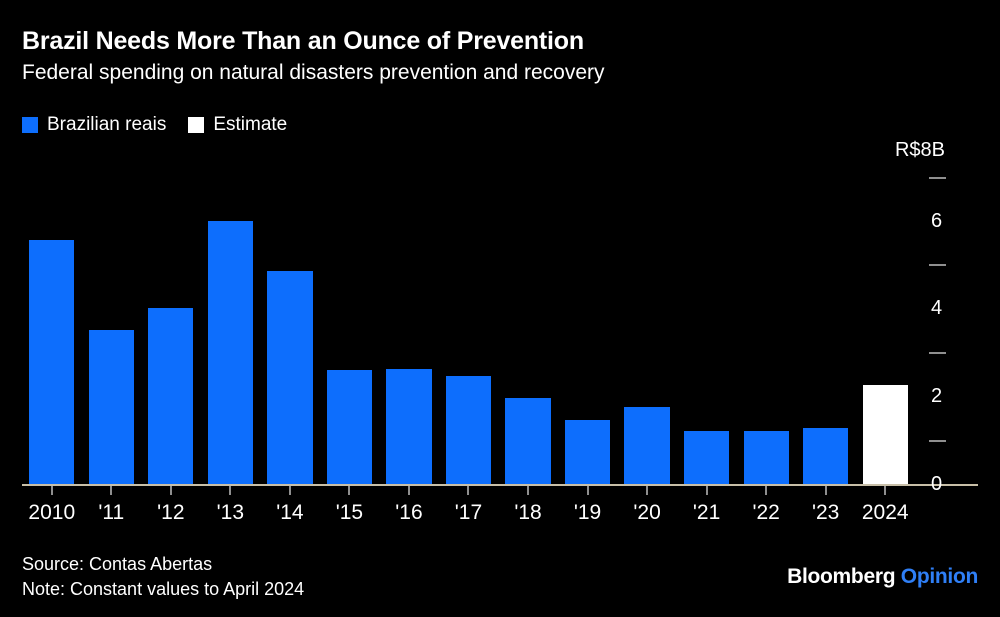  Describe the element at coordinates (947, 320) in the screenshot. I see `y-axis: R$8B 6 4 2 0` at that location.